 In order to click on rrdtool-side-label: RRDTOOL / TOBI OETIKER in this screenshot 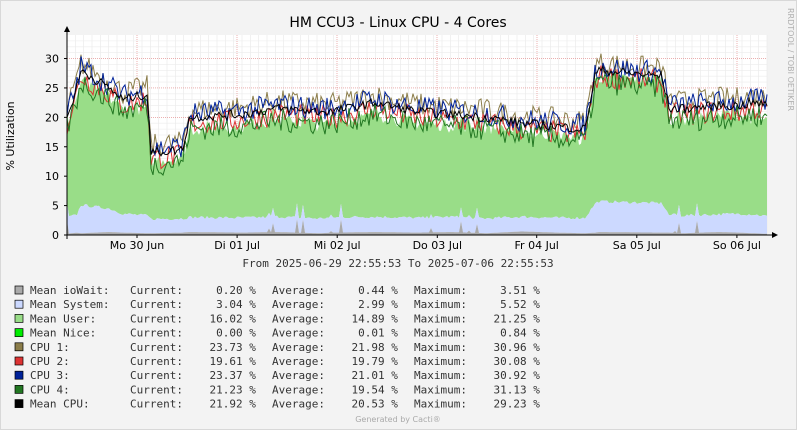, I will do `click(790, 59)`.